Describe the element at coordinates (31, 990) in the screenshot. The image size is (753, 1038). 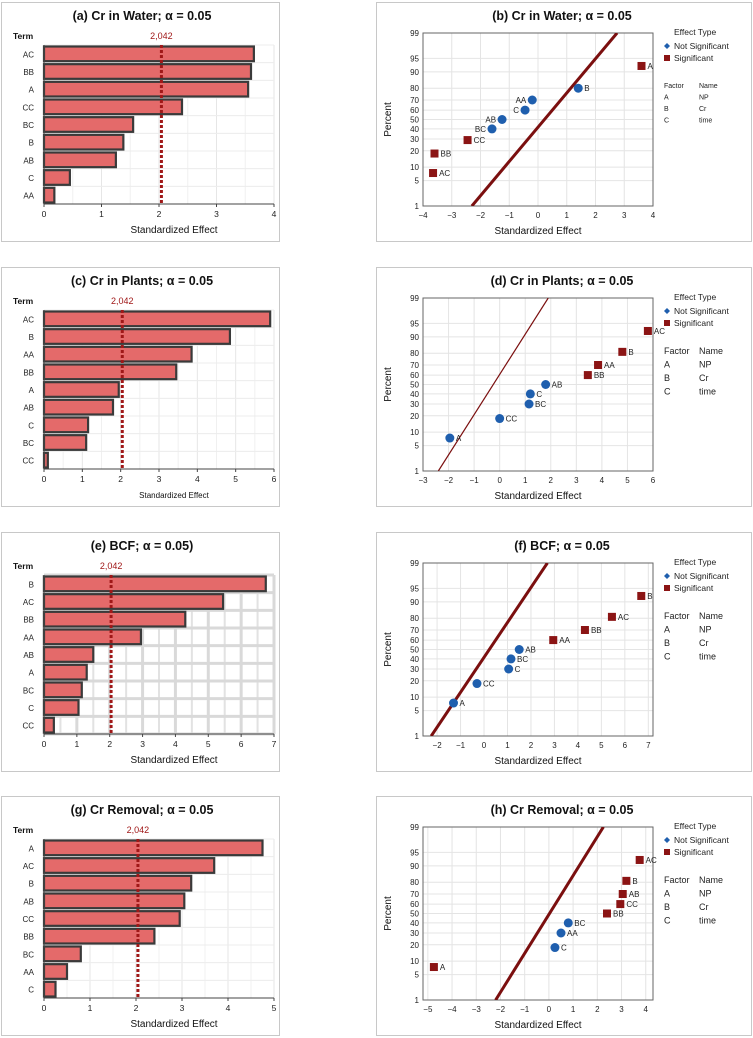
I see `category-label: C` at that location.